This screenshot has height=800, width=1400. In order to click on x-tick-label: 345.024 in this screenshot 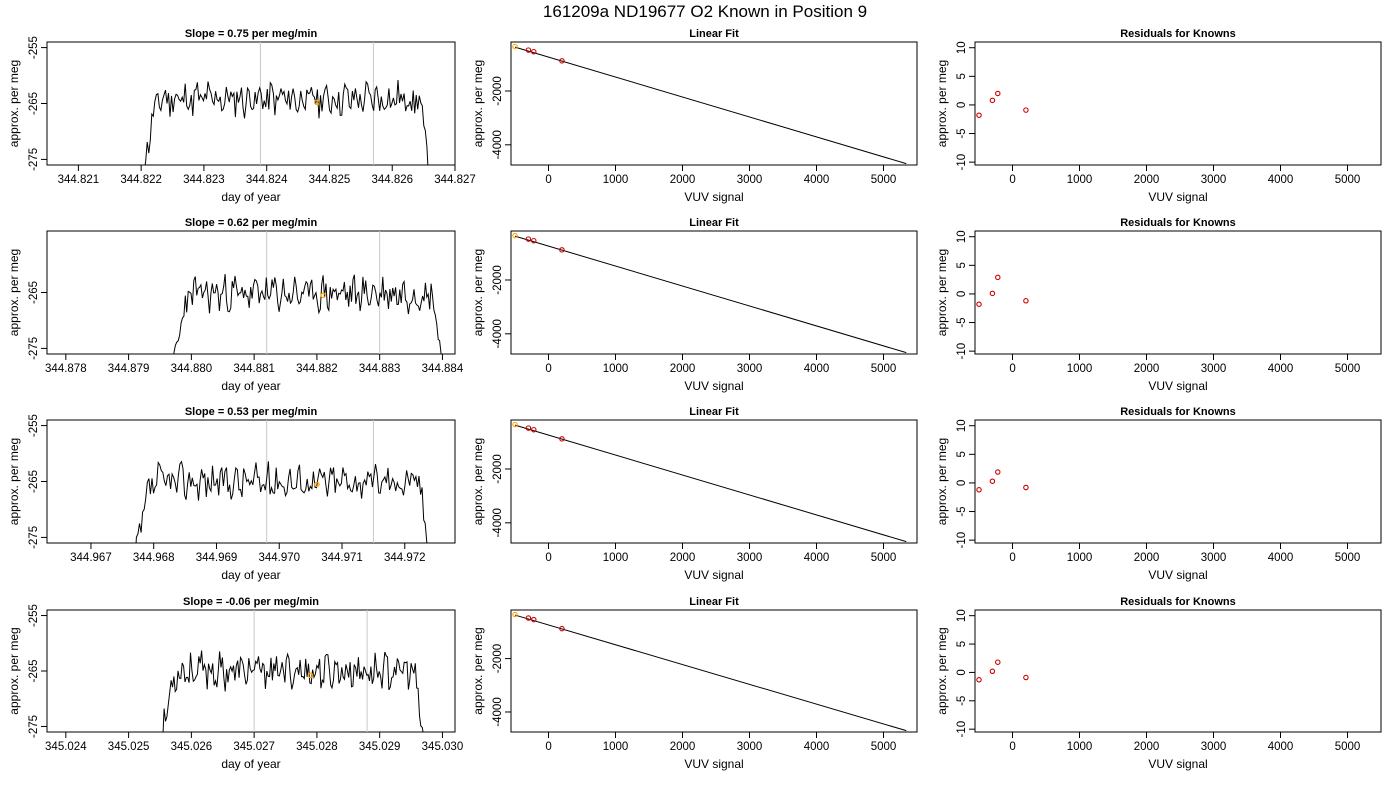, I will do `click(66, 747)`.